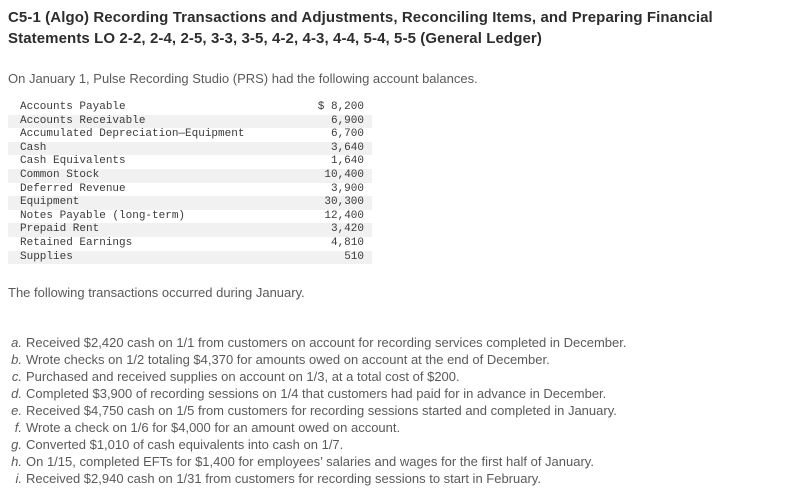 This screenshot has width=795, height=488. What do you see at coordinates (16, 360) in the screenshot?
I see `transaction-letter: b.` at bounding box center [16, 360].